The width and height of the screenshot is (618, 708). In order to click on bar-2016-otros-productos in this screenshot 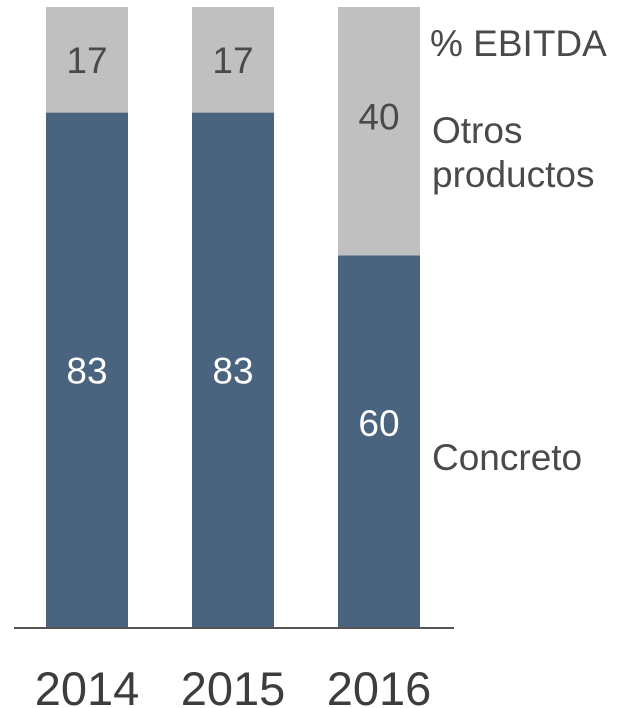, I will do `click(379, 131)`.